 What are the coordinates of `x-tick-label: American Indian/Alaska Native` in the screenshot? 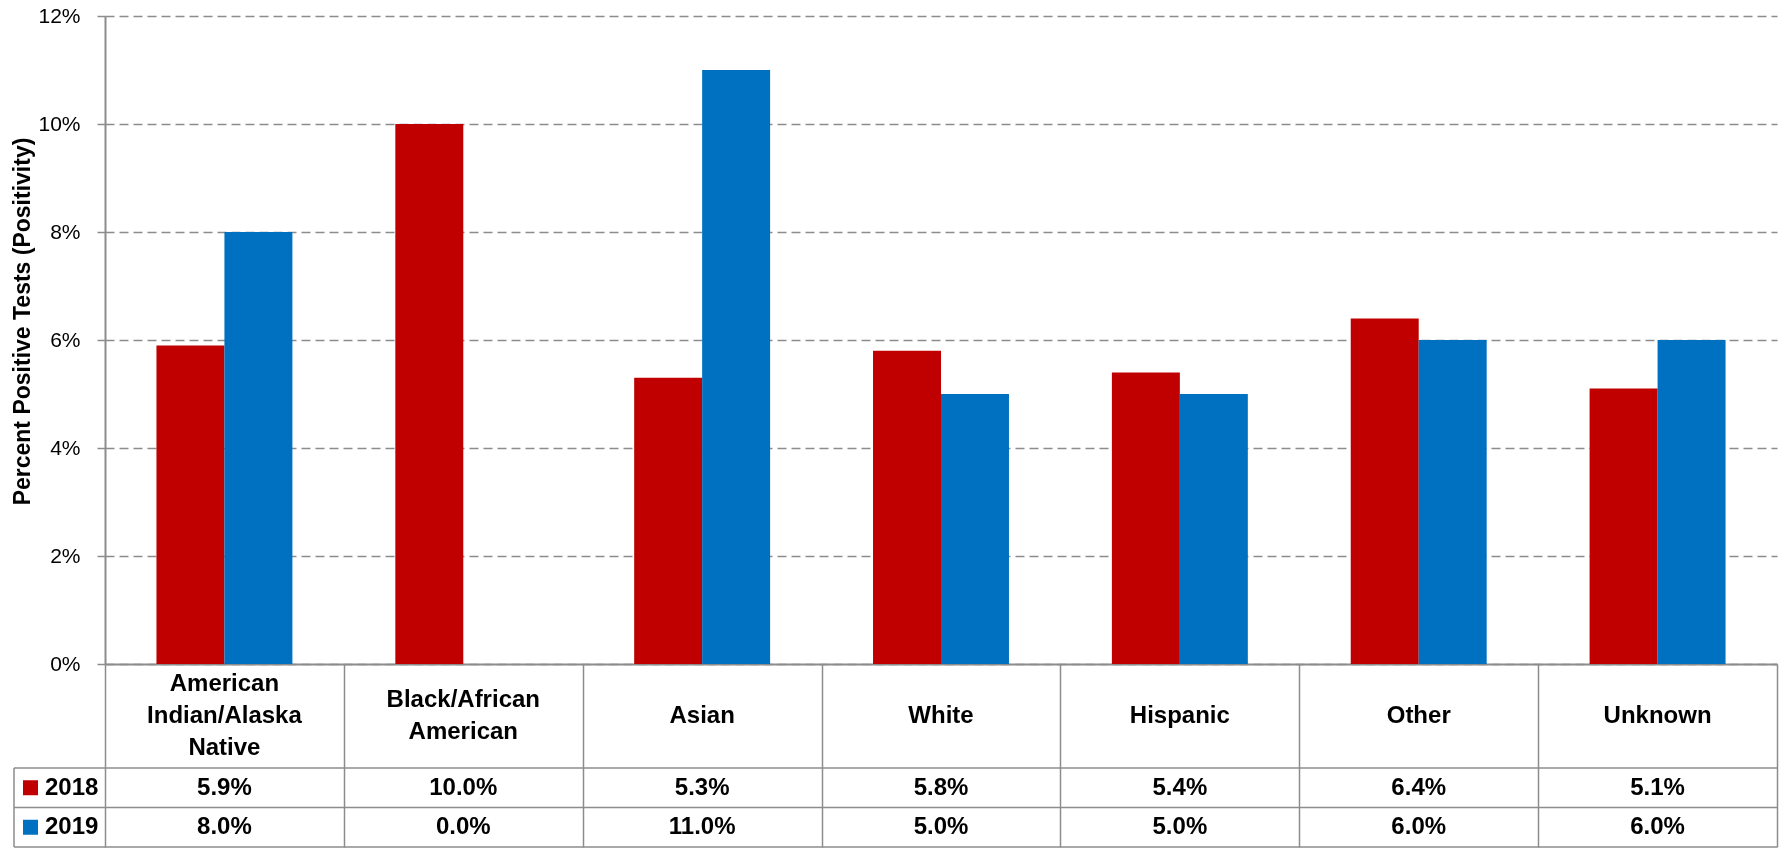 It's located at (225, 714).